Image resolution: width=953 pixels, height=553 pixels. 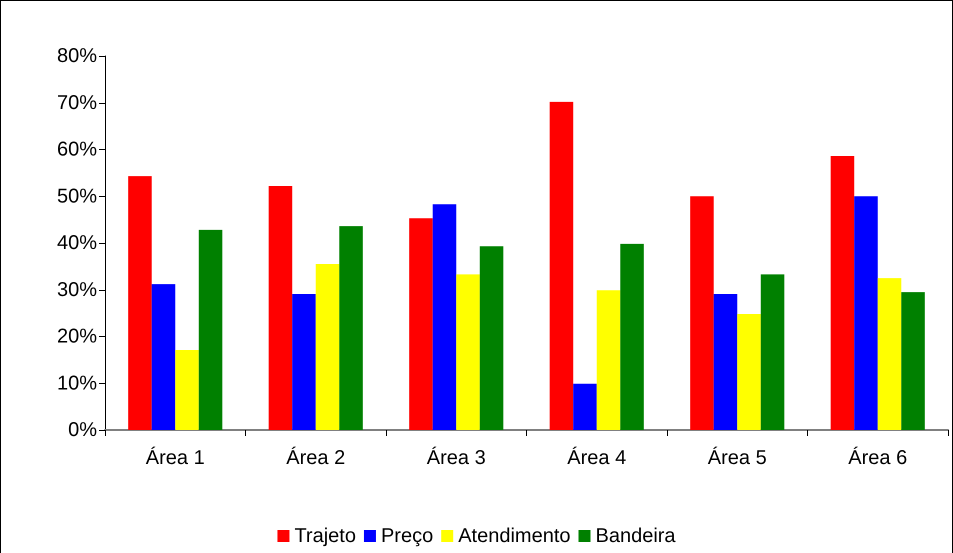 What do you see at coordinates (77, 337) in the screenshot?
I see `y-tick-label: 20%` at bounding box center [77, 337].